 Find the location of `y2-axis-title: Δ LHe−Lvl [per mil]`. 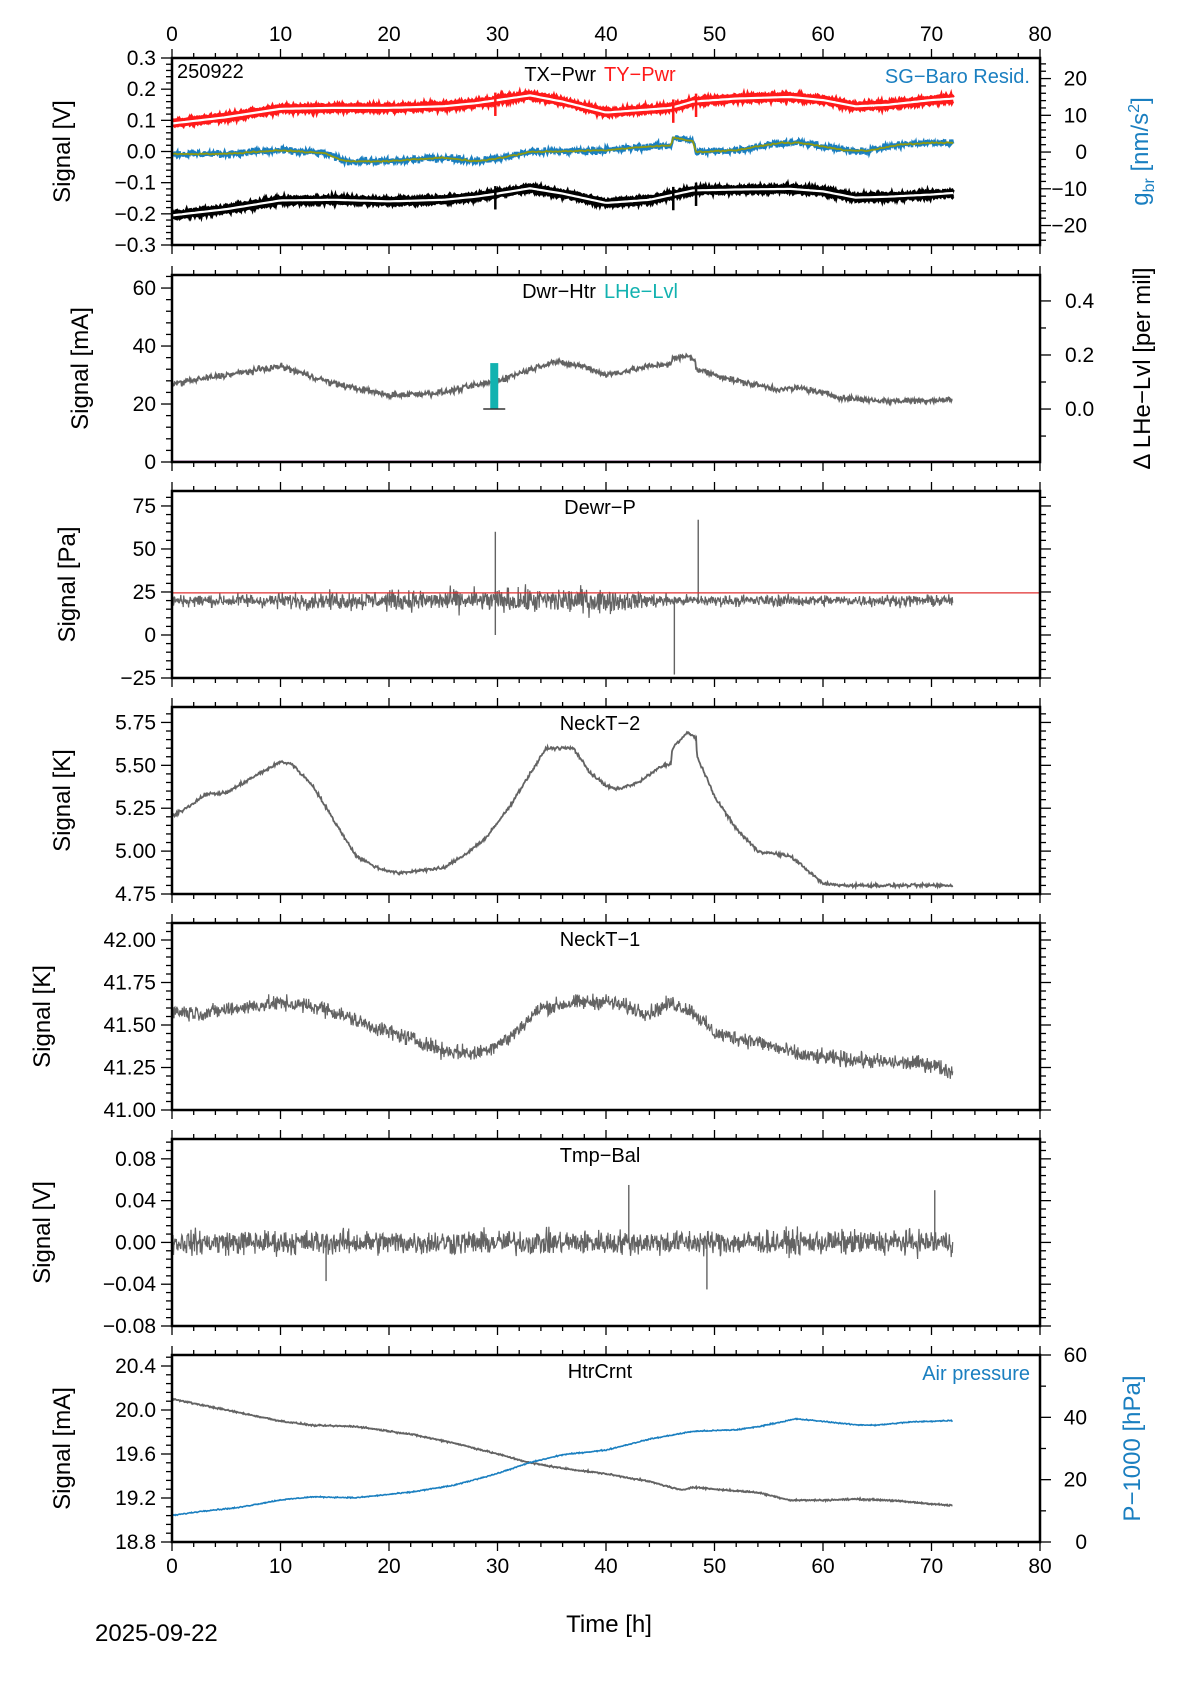

y2-axis-title: Δ LHe−Lvl [per mil] is located at coordinates (1142, 368).